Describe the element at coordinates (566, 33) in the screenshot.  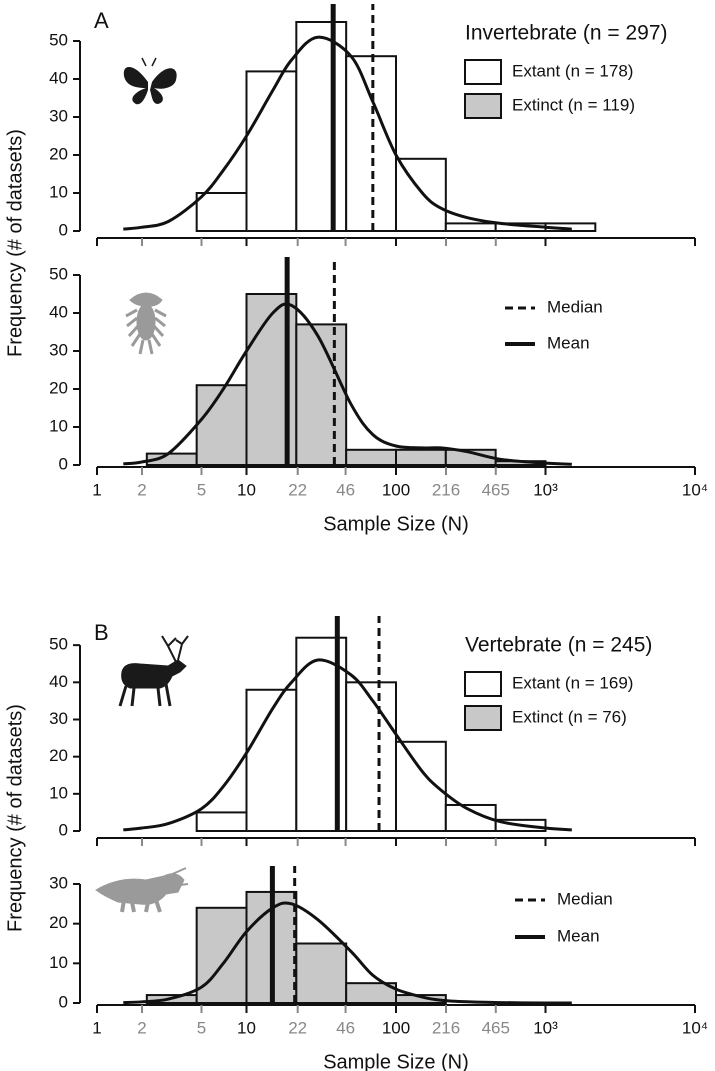
I see `legend-title: Invertebrate (n = 297)` at that location.